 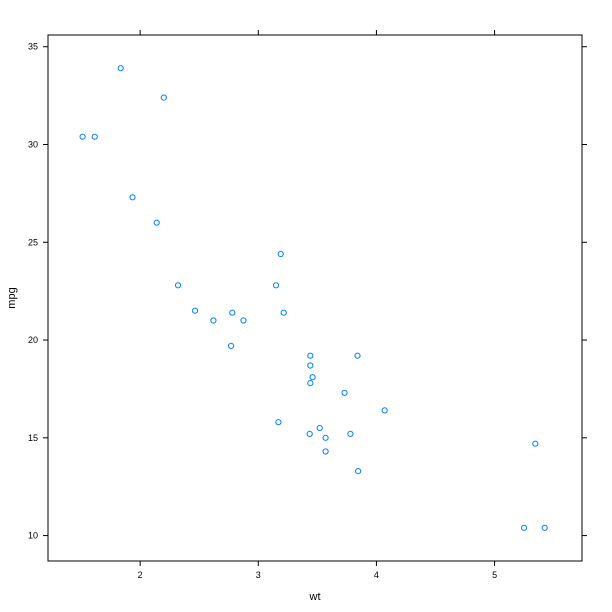 I want to click on y-tick-label: 10, so click(x=33, y=536).